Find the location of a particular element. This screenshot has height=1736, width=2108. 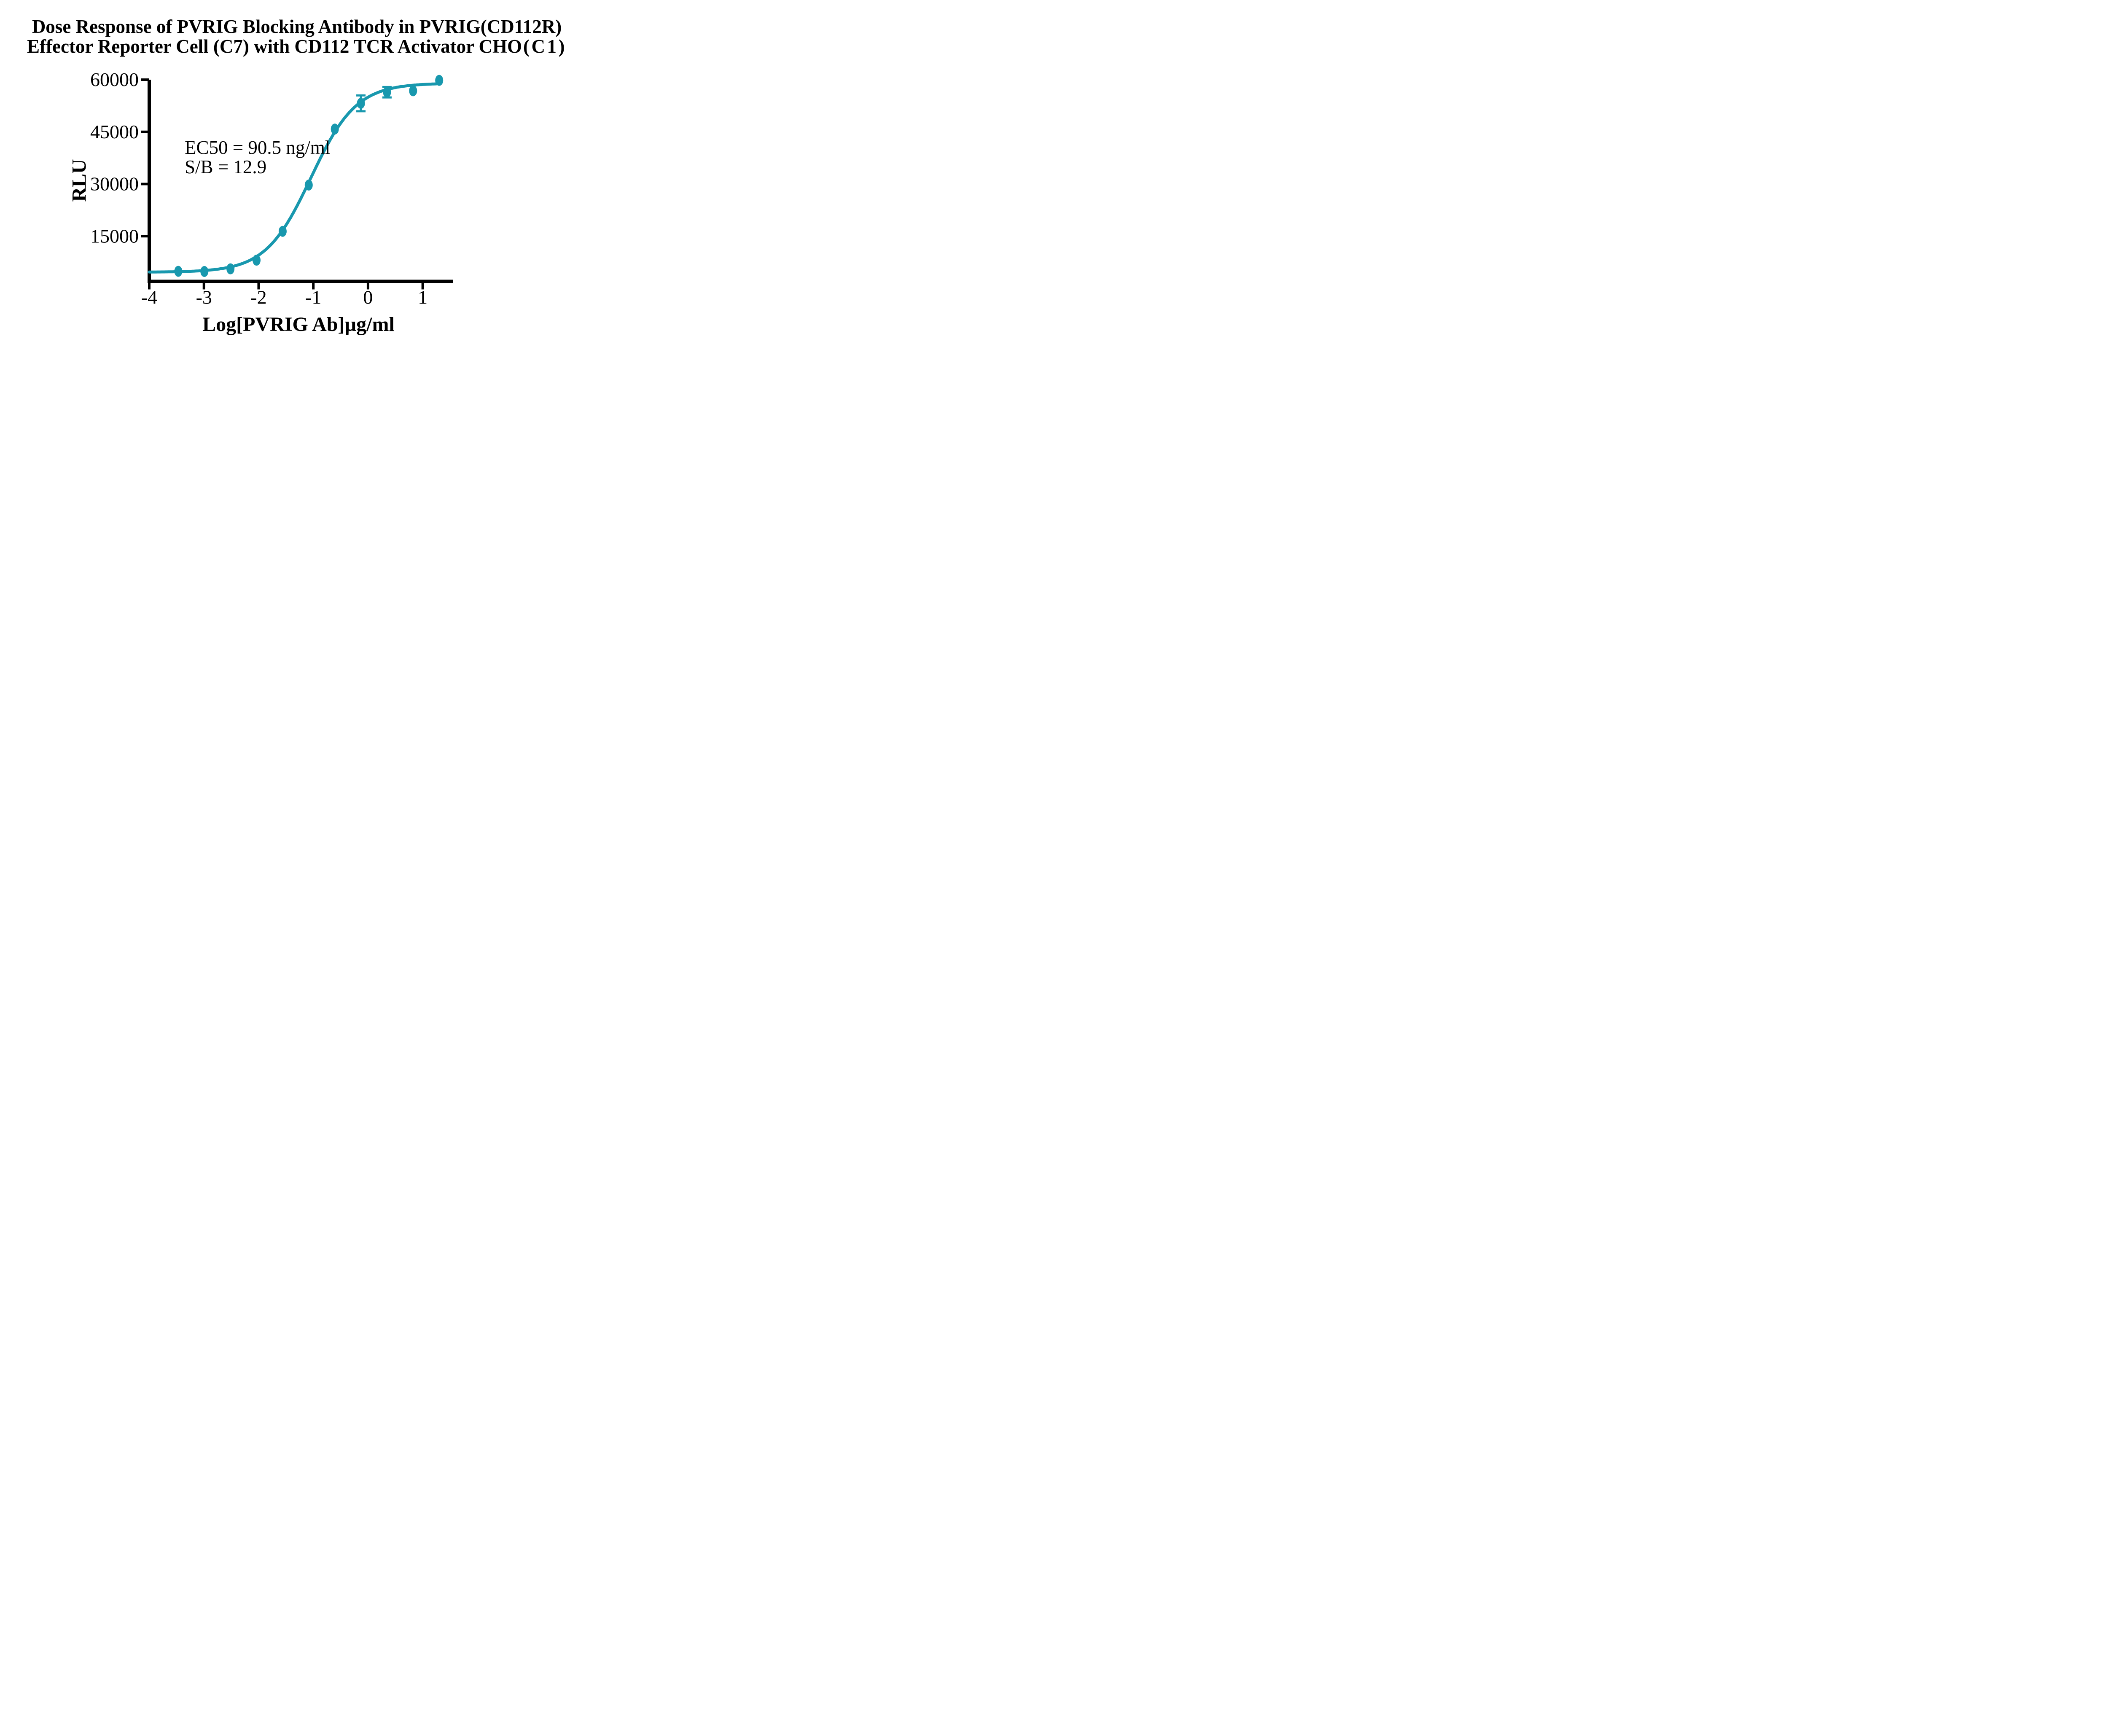

y-tick-label: 45000 is located at coordinates (115, 131).